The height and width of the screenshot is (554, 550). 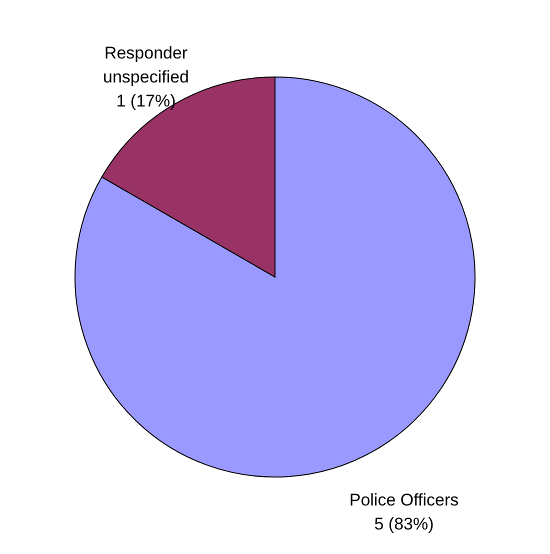 I want to click on data-label: 1 (17%), so click(x=146, y=101).